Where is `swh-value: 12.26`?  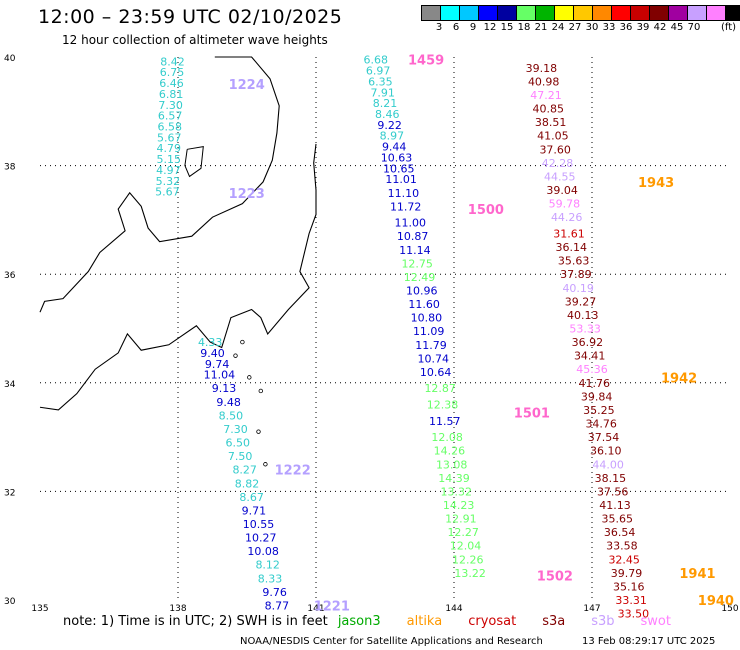
swh-value: 12.26 is located at coordinates (468, 559).